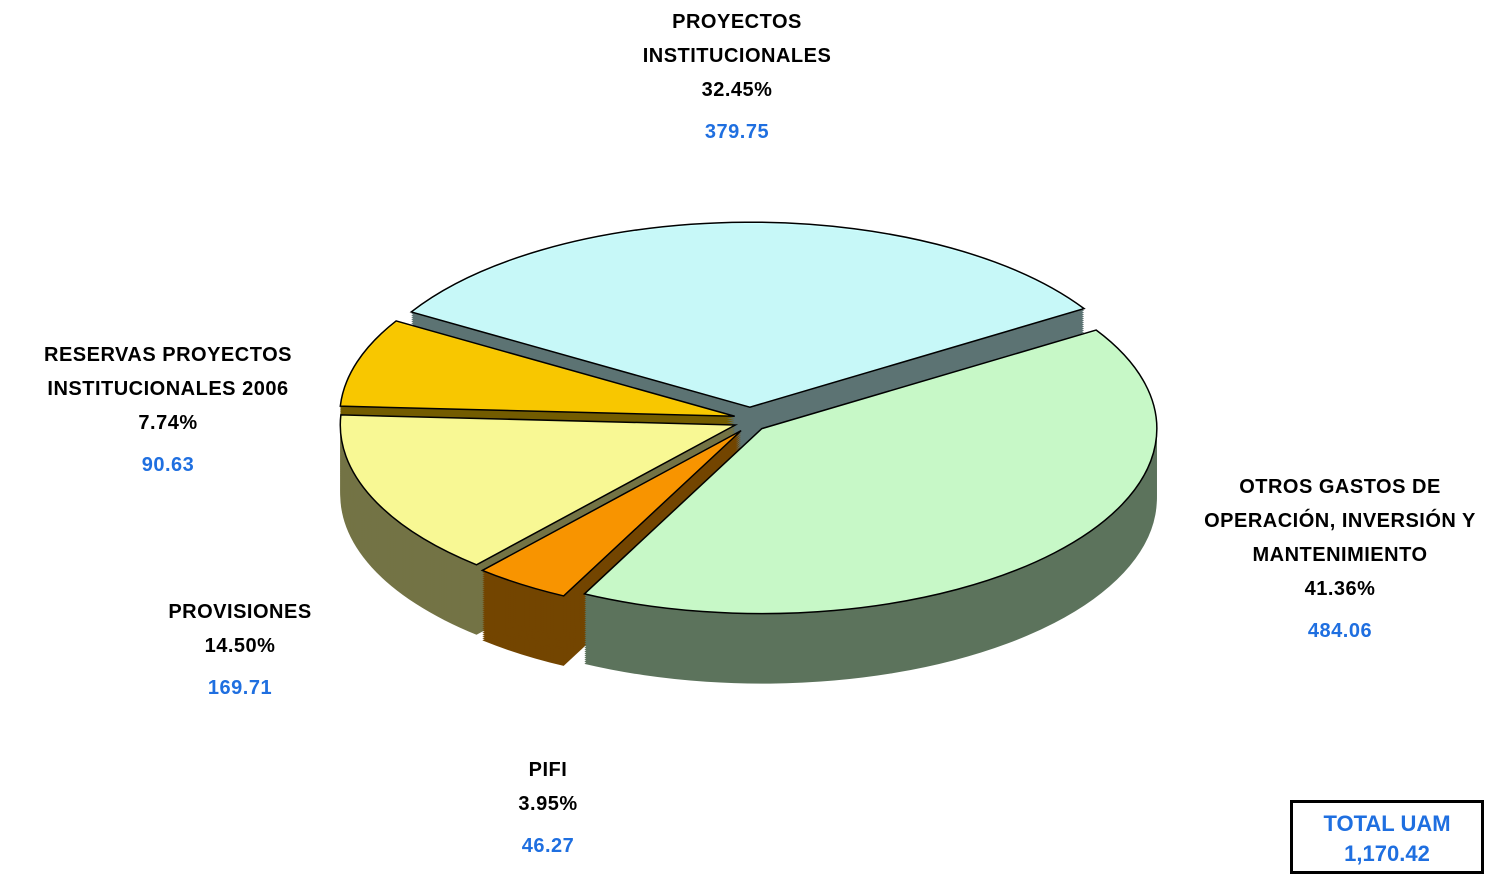  What do you see at coordinates (1387, 853) in the screenshot?
I see `total-value: 1,170.42` at bounding box center [1387, 853].